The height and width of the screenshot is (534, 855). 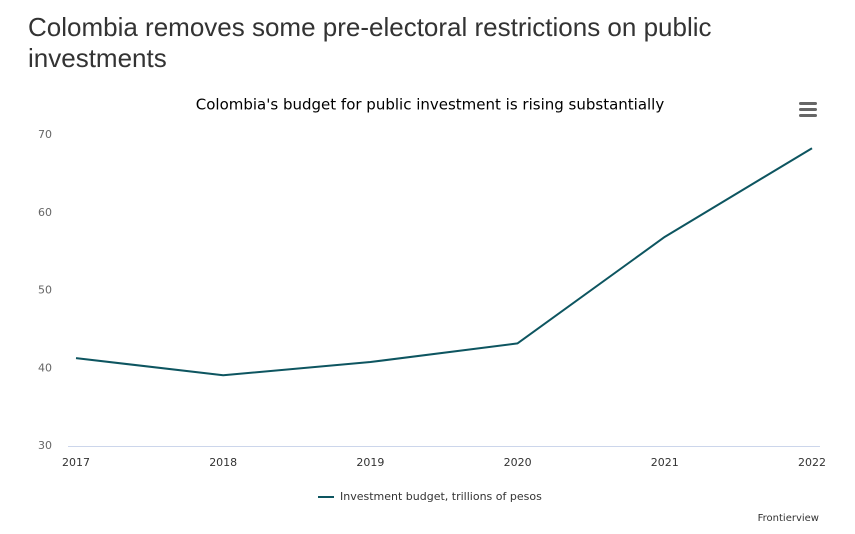 I want to click on menu-button, so click(x=808, y=109).